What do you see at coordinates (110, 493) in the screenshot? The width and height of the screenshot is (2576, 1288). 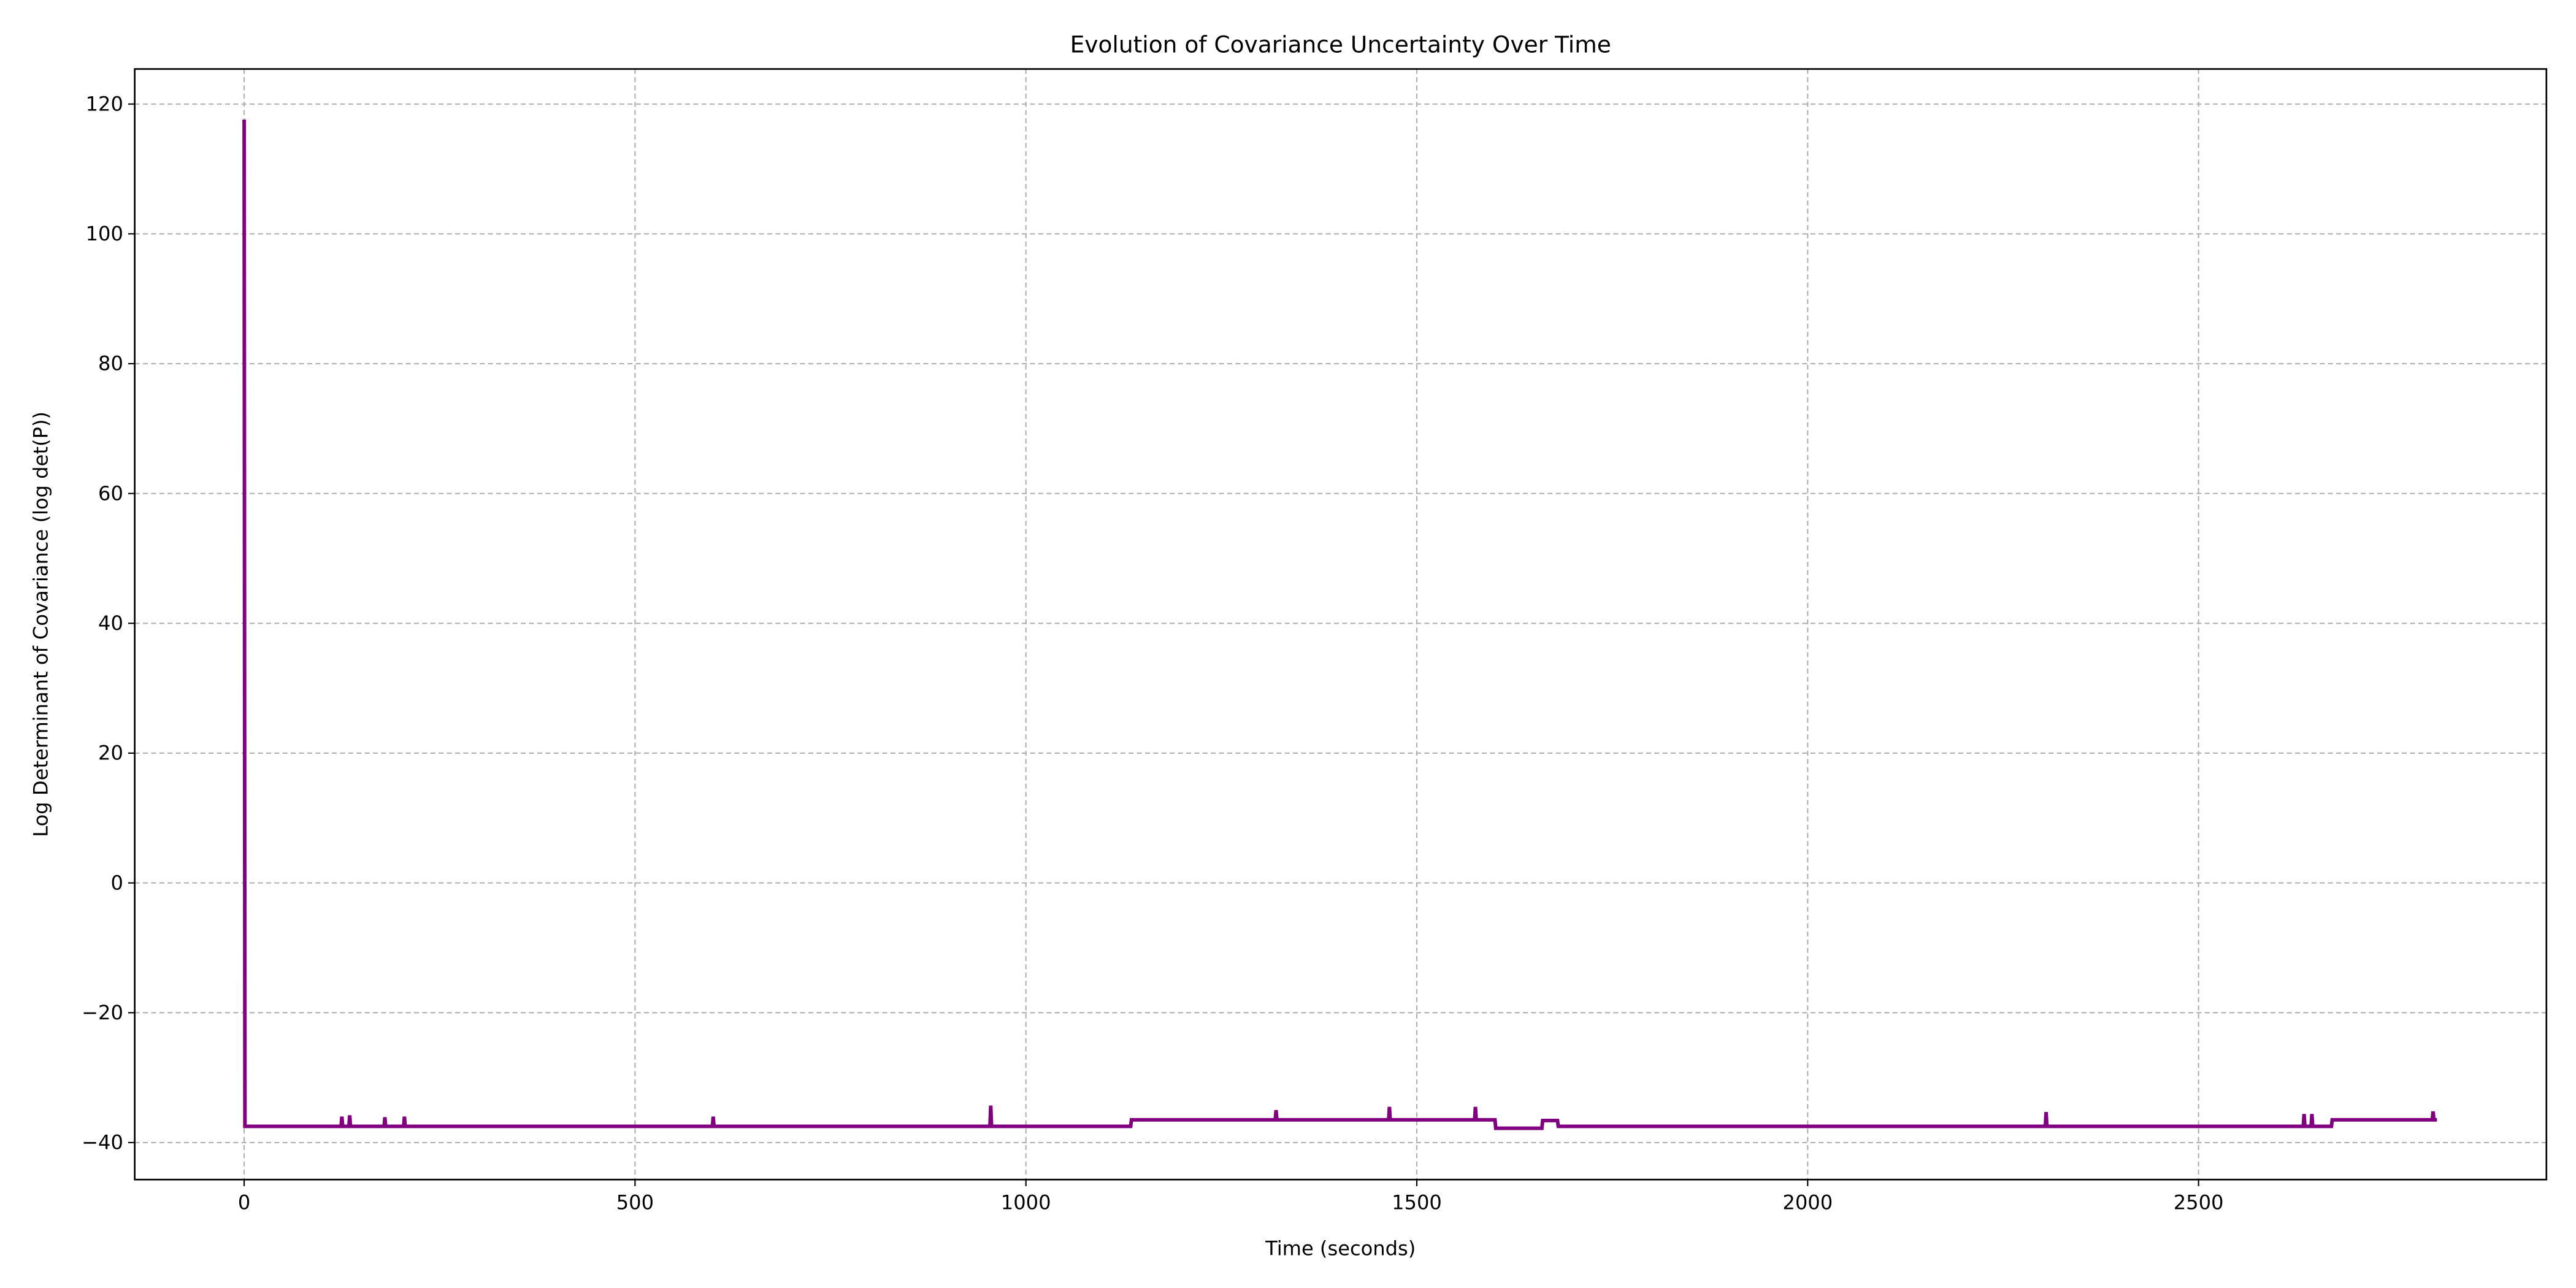 I see `y-tick-label: 60` at bounding box center [110, 493].